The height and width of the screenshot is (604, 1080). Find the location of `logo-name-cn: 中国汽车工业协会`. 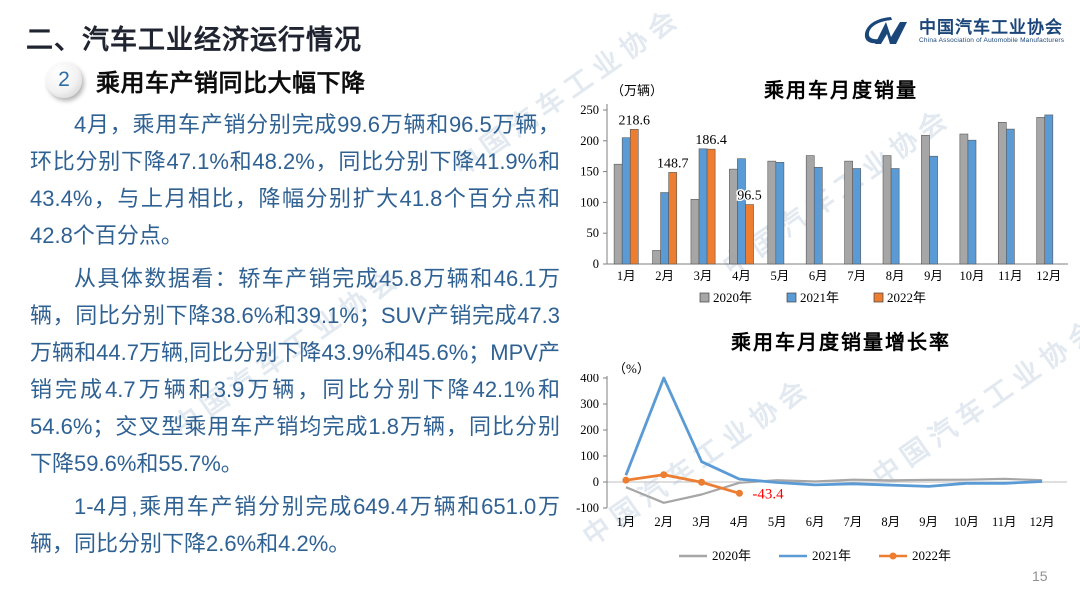

logo-name-cn: 中国汽车工业协会 is located at coordinates (991, 27).